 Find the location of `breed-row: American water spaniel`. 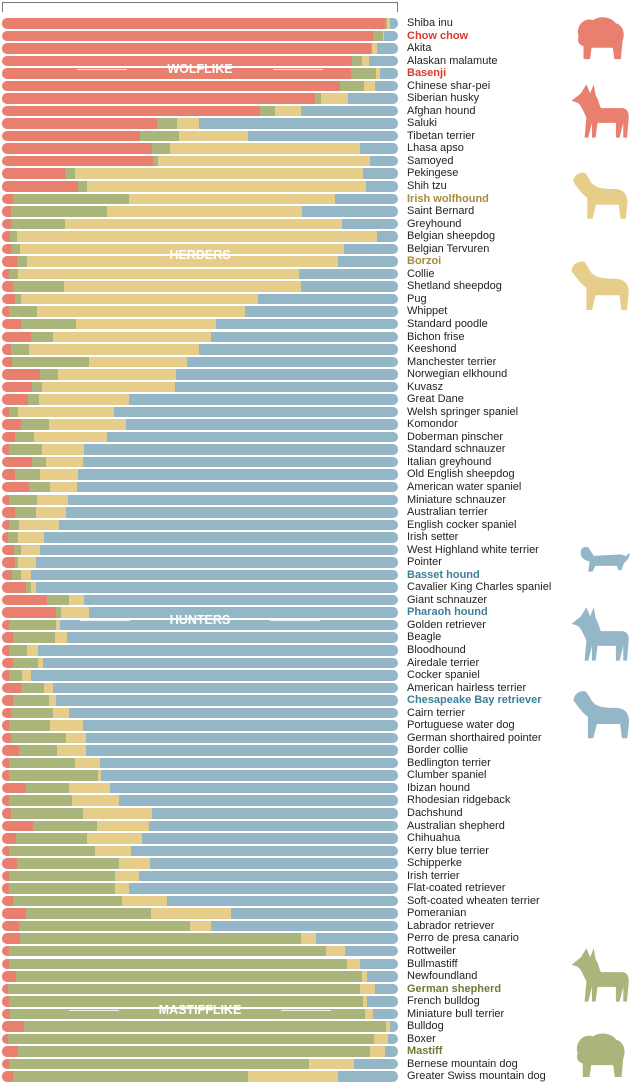

breed-row: American water spaniel is located at coordinates (320, 487).